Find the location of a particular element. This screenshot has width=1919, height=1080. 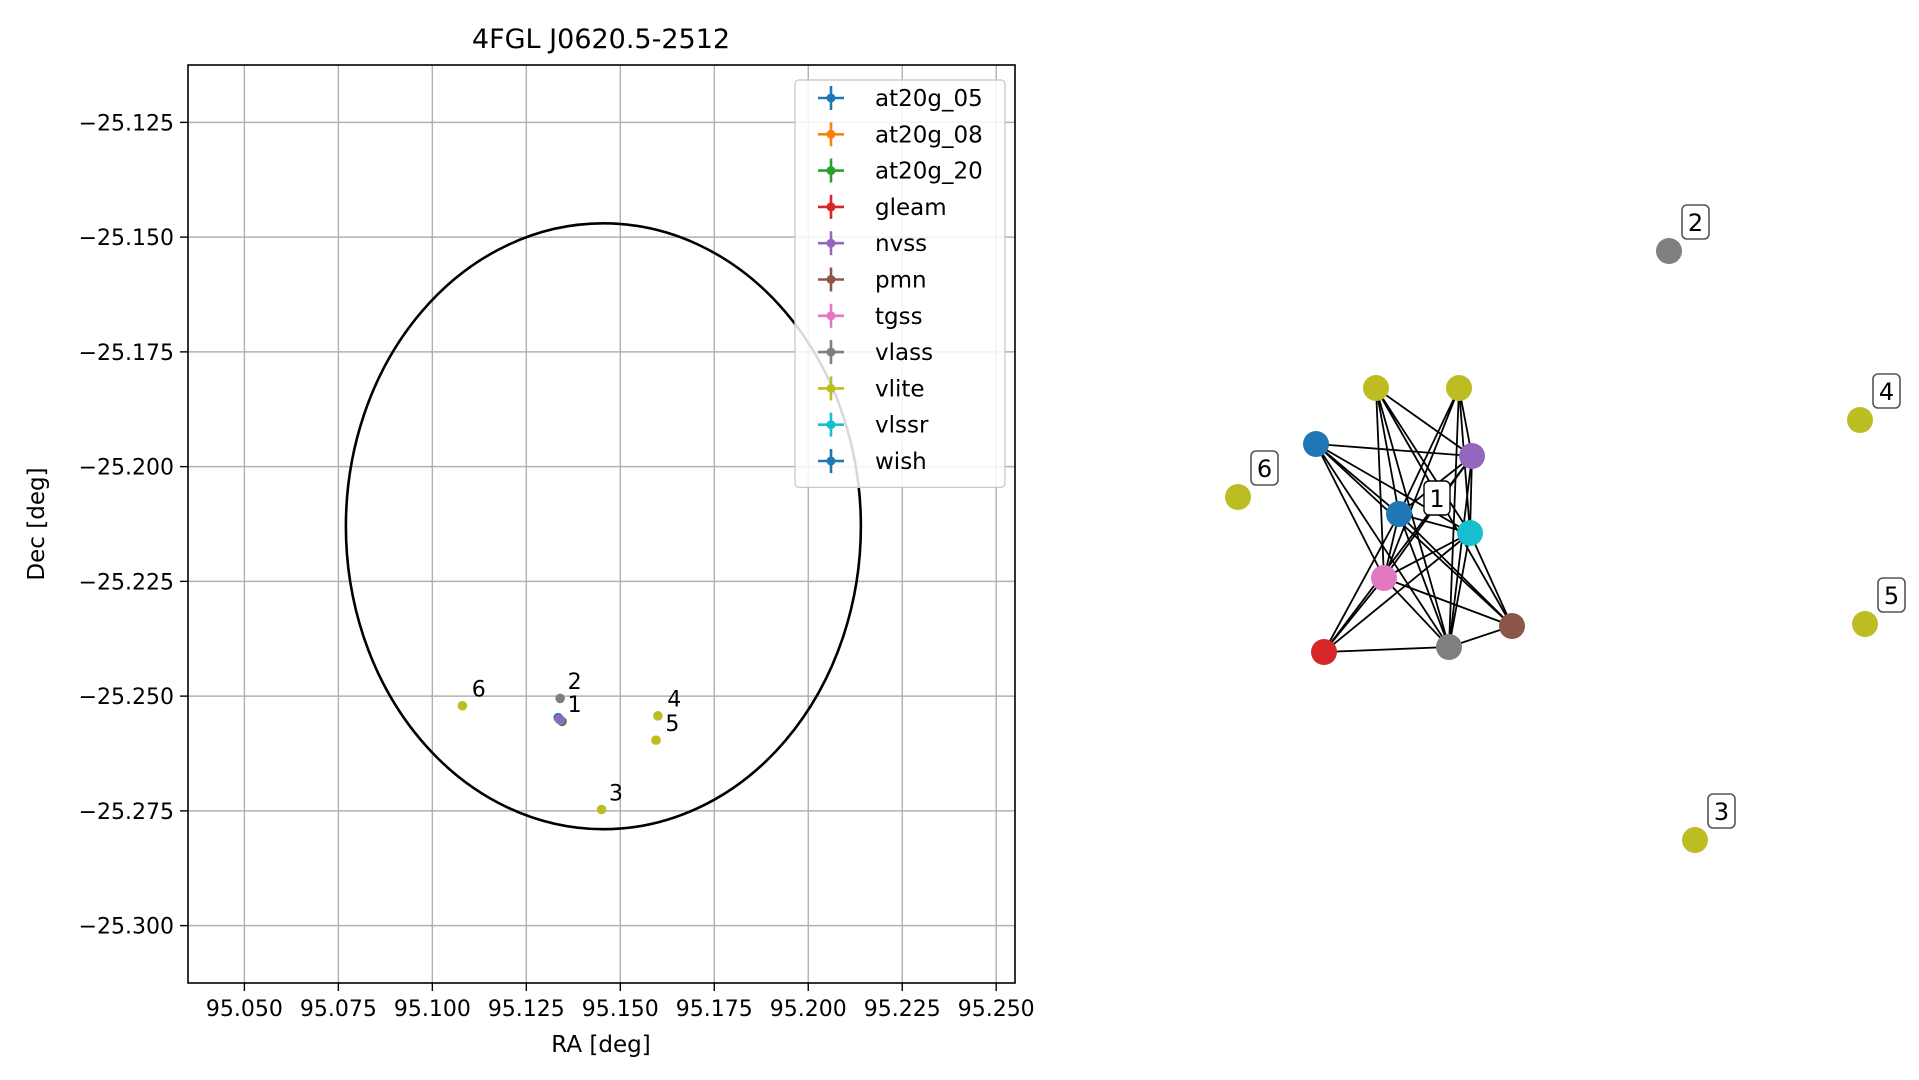

y-tick-label: −25.125 is located at coordinates (126, 123).